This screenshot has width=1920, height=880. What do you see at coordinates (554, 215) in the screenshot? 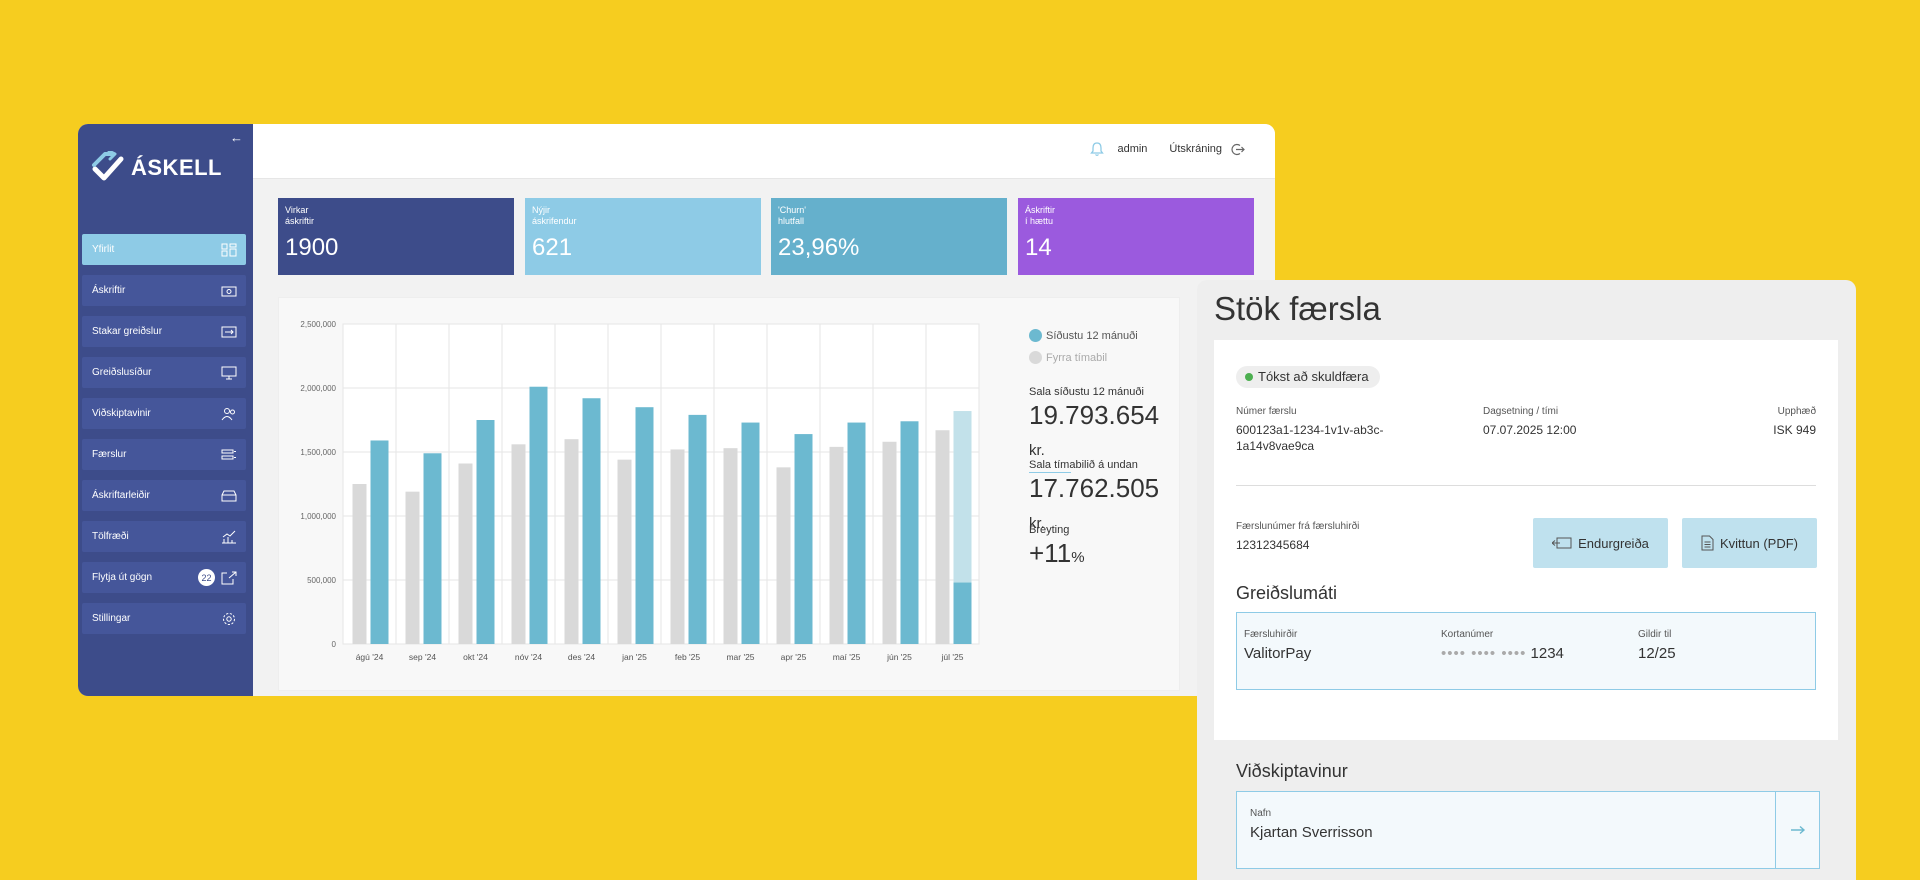
I see `kpi-label: Nýjir áskrifendur` at bounding box center [554, 215].